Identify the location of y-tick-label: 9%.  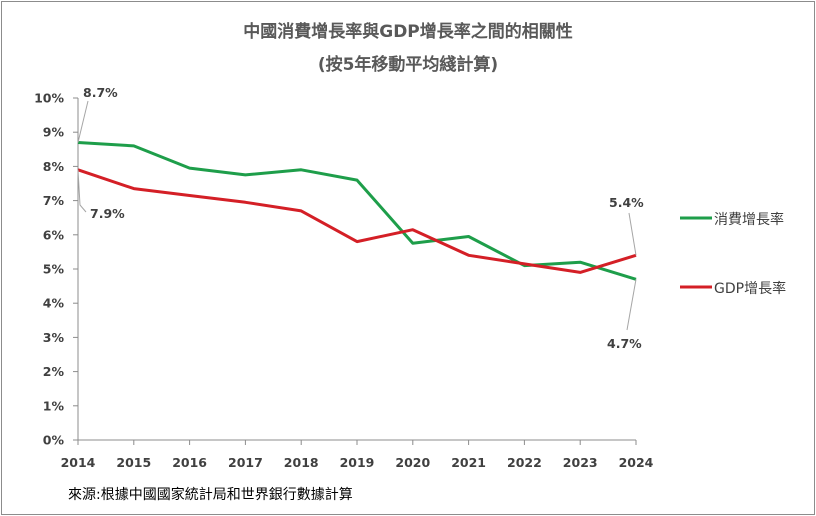
(54, 132).